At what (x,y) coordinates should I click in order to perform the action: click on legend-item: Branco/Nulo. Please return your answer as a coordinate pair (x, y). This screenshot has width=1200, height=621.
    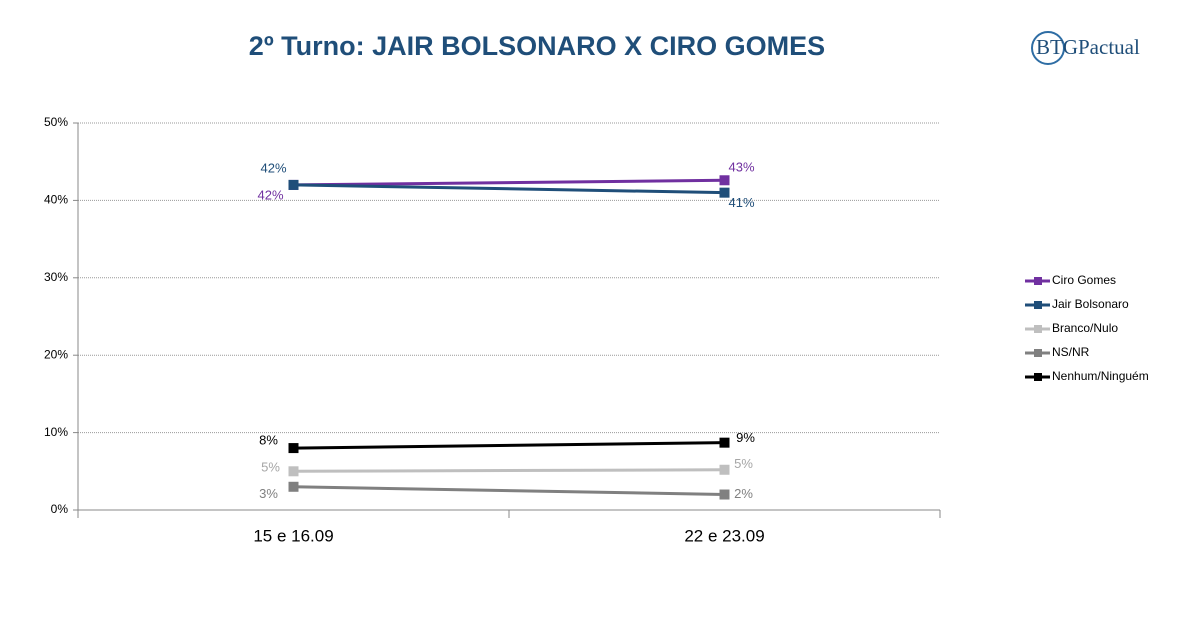
    Looking at the image, I should click on (1071, 328).